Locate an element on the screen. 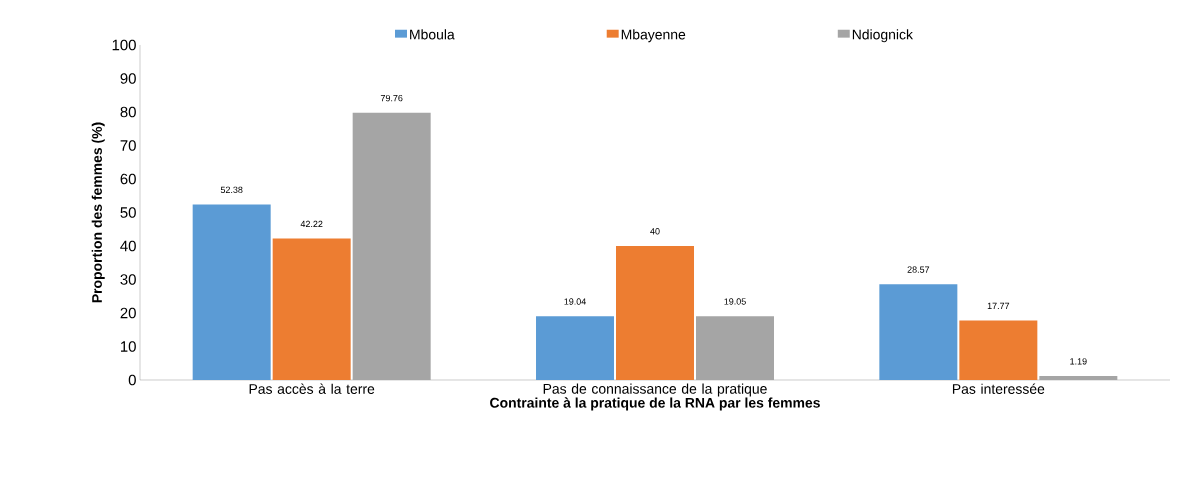 The image size is (1189, 489). y-tick-label: 60 is located at coordinates (128, 179).